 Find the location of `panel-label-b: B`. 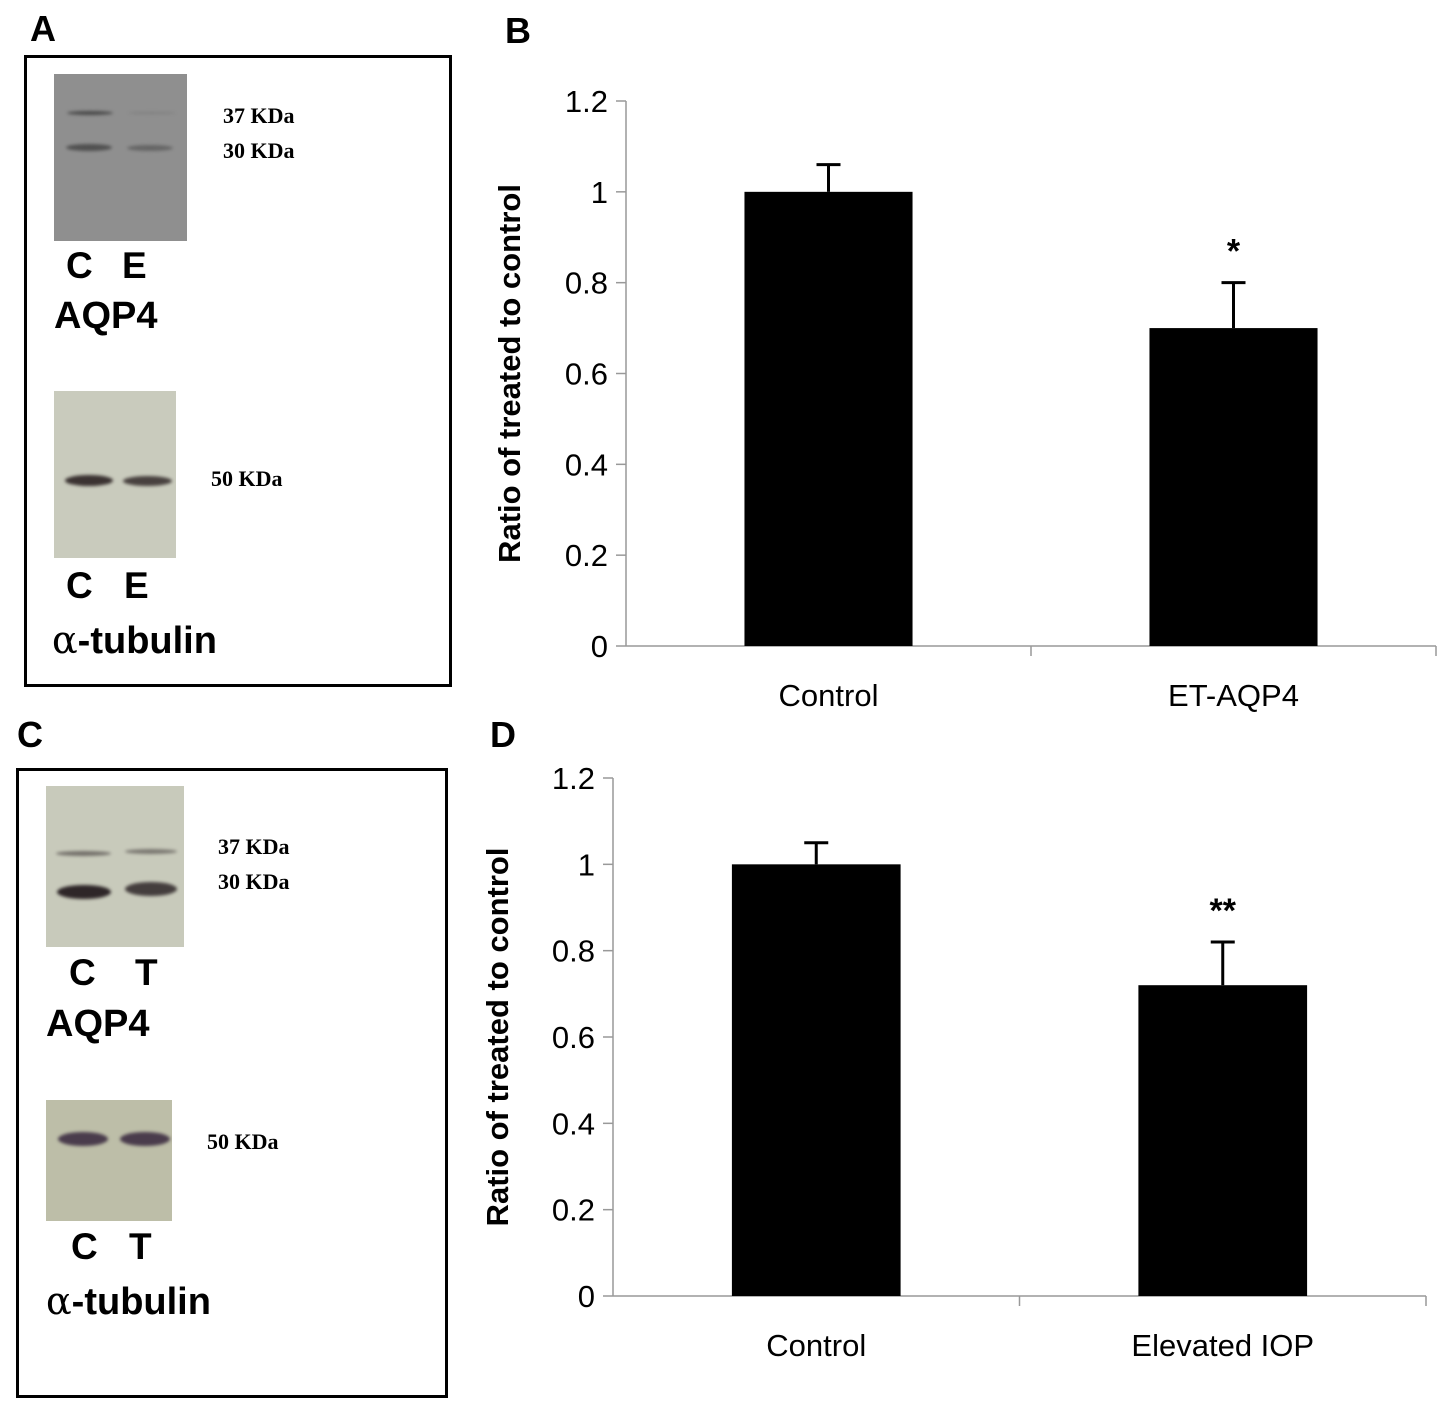

panel-label-b: B is located at coordinates (518, 30).